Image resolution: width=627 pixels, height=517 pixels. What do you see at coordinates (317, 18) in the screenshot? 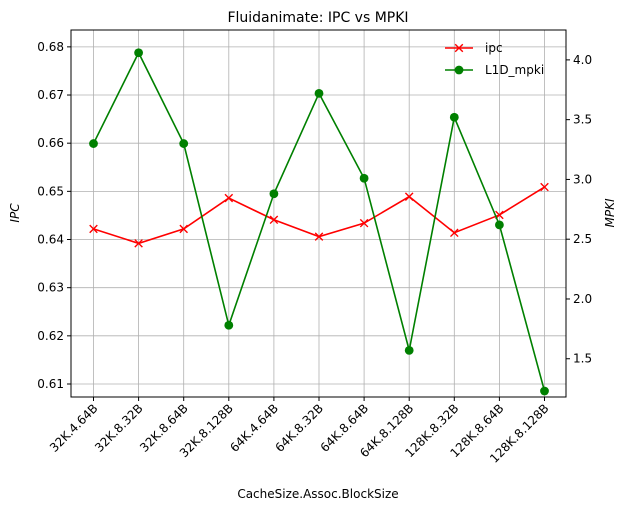
I see `chart-title: Fluidanimate: IPC vs MPKI` at bounding box center [317, 18].